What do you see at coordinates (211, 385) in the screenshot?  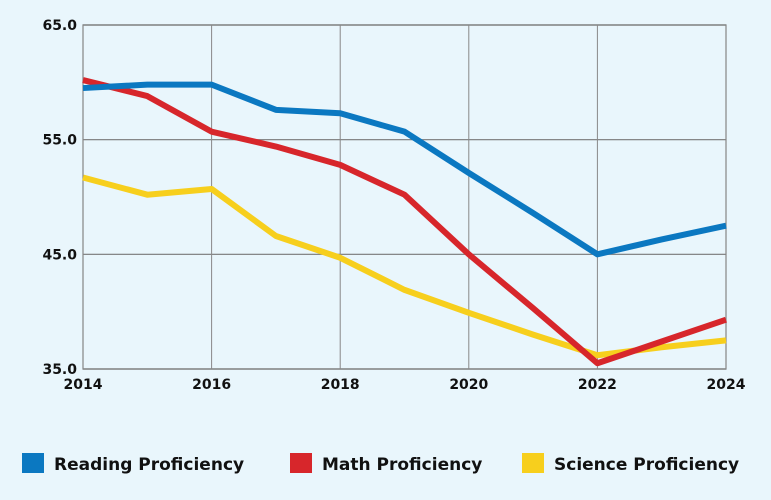 I see `x-tick-label: 2016` at bounding box center [211, 385].